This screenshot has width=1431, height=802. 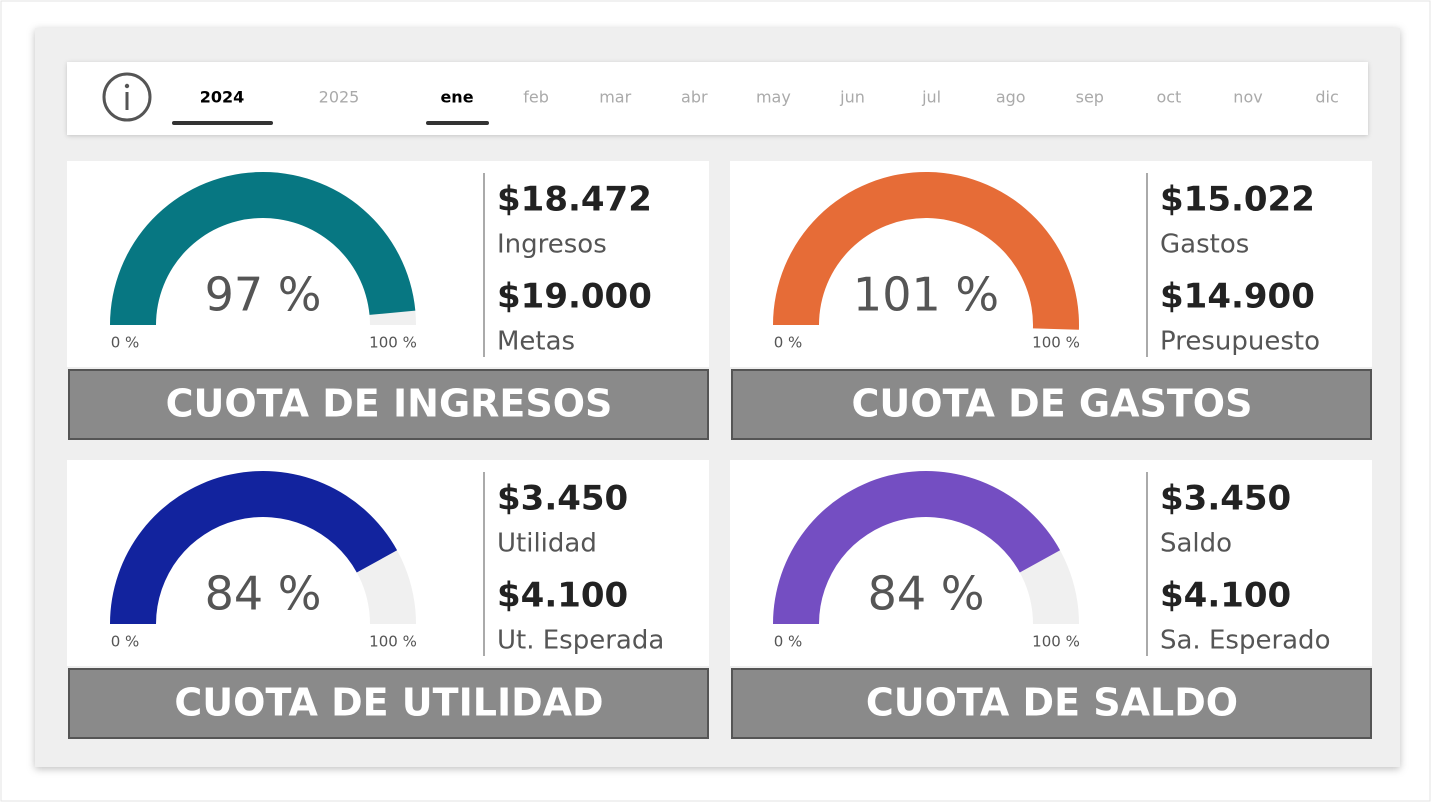 I want to click on month-option: nov, so click(x=1247, y=97).